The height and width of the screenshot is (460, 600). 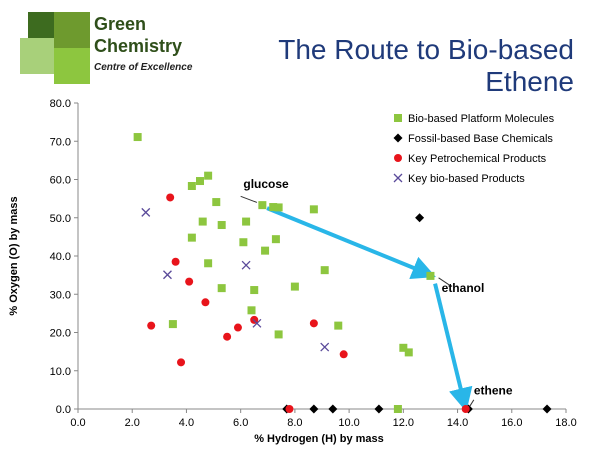 What do you see at coordinates (132, 423) in the screenshot?
I see `x-tick-label: 2.0` at bounding box center [132, 423].